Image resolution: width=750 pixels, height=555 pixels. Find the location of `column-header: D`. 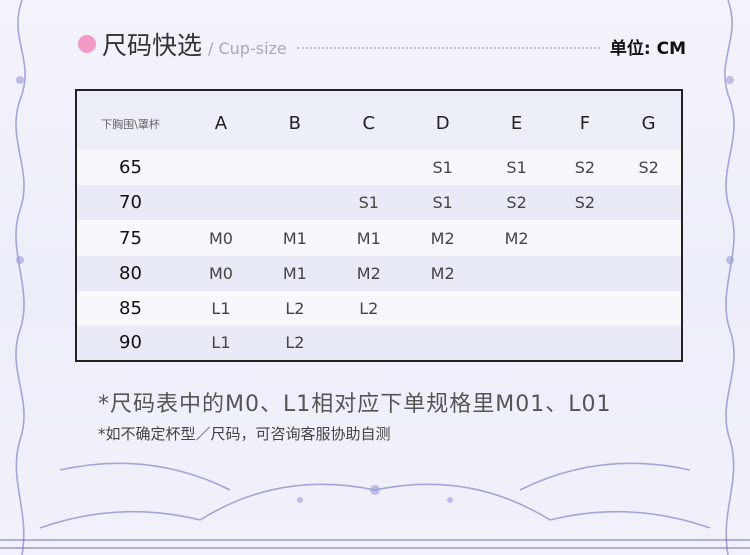

column-header: D is located at coordinates (442, 120).